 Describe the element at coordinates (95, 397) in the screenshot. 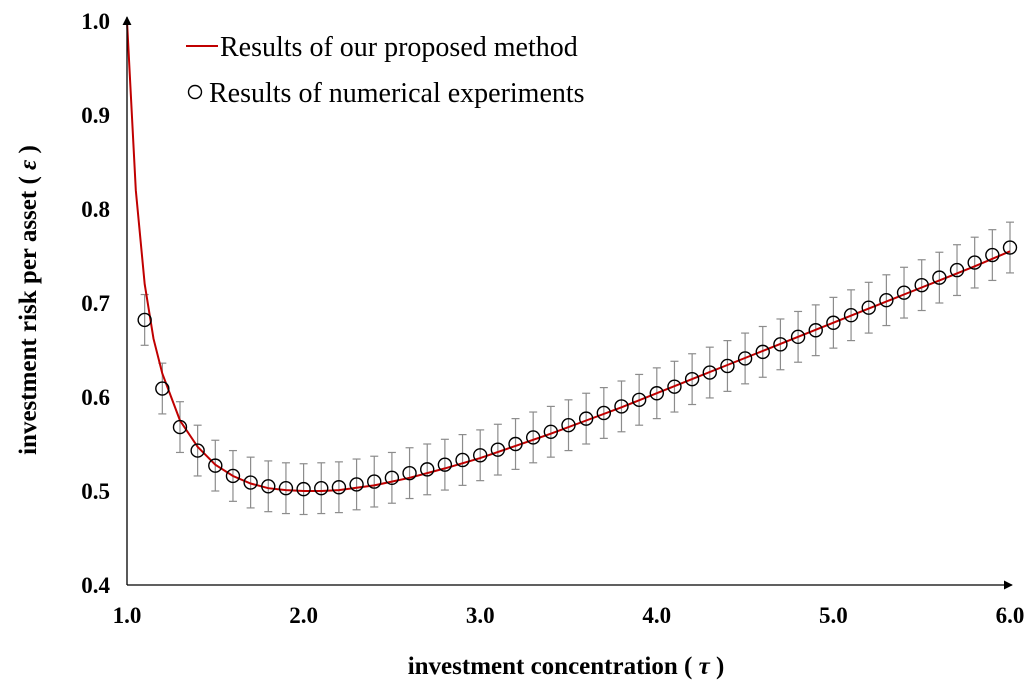

I see `y-tick-label: 0.6` at that location.